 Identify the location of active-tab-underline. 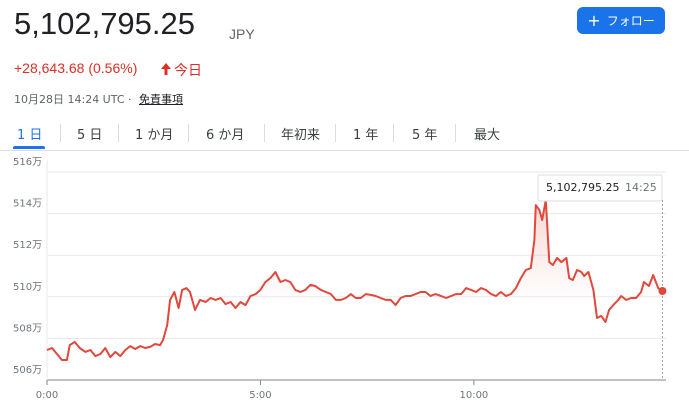
(29, 147).